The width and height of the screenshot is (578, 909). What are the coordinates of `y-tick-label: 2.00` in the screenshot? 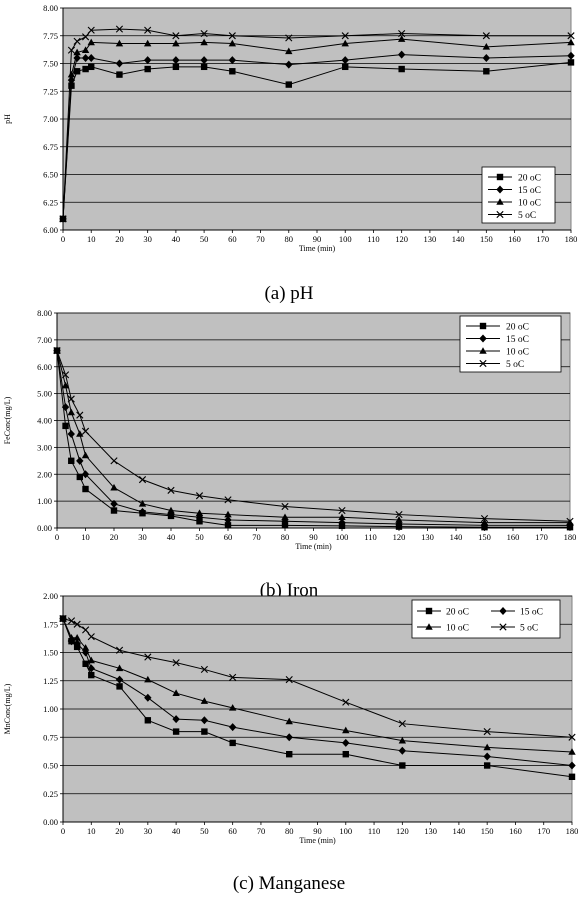 It's located at (44, 474).